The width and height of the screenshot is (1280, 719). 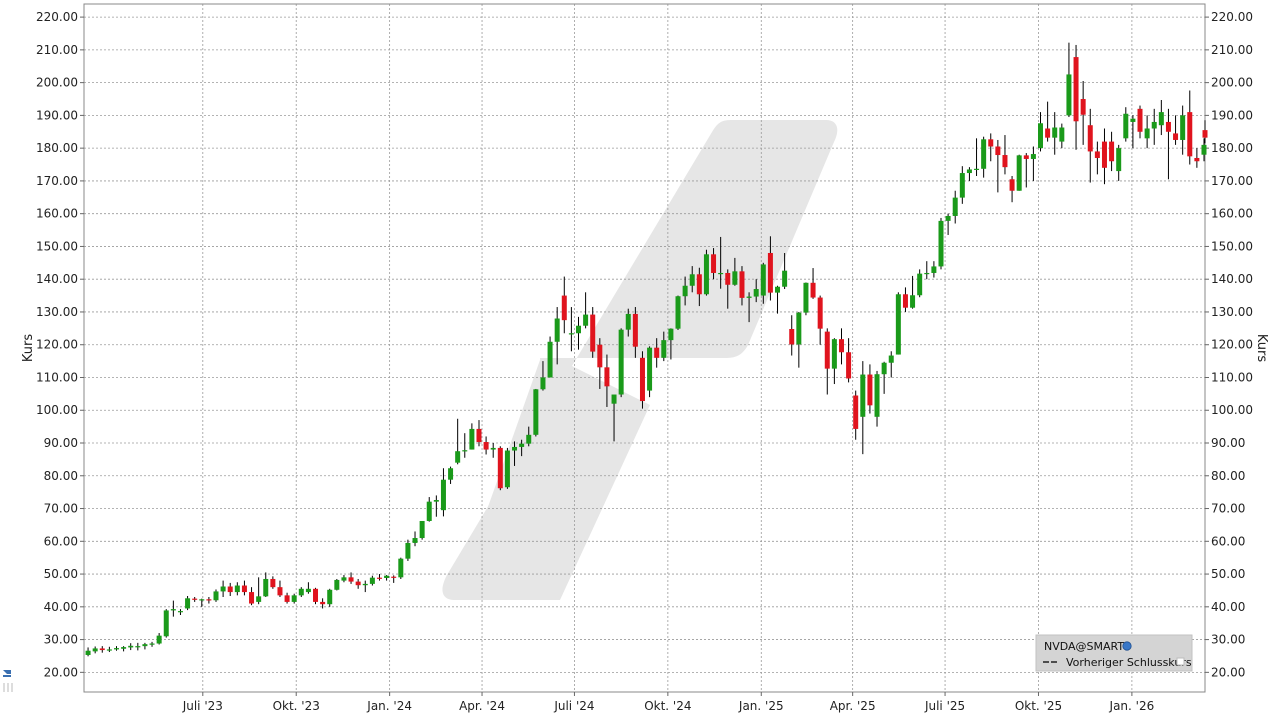 I want to click on legend-checkbox, so click(x=1180, y=661).